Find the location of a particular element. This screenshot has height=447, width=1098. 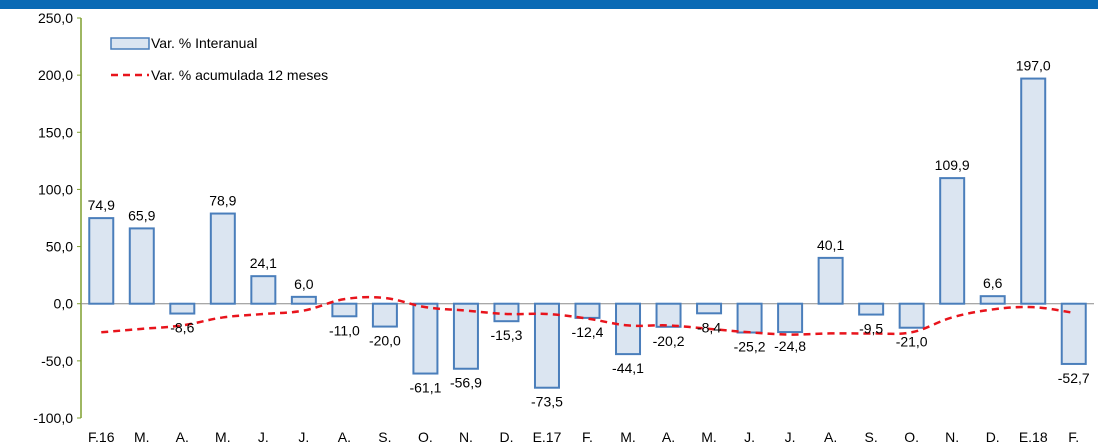

data-label: -24,8 is located at coordinates (790, 346).